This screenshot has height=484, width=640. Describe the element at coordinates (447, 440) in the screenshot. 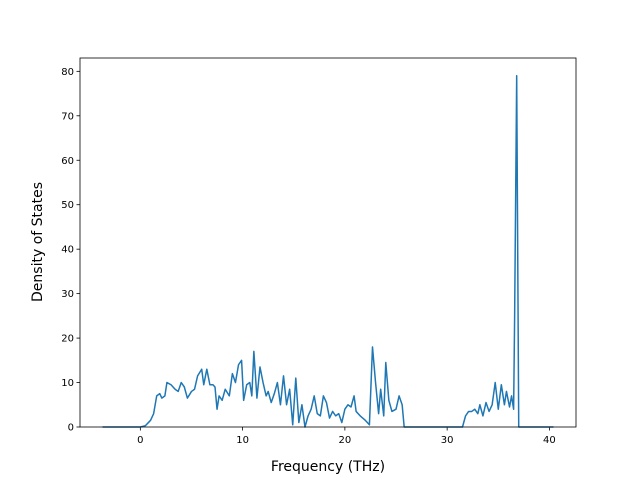

I see `x-tick-label: 30` at that location.